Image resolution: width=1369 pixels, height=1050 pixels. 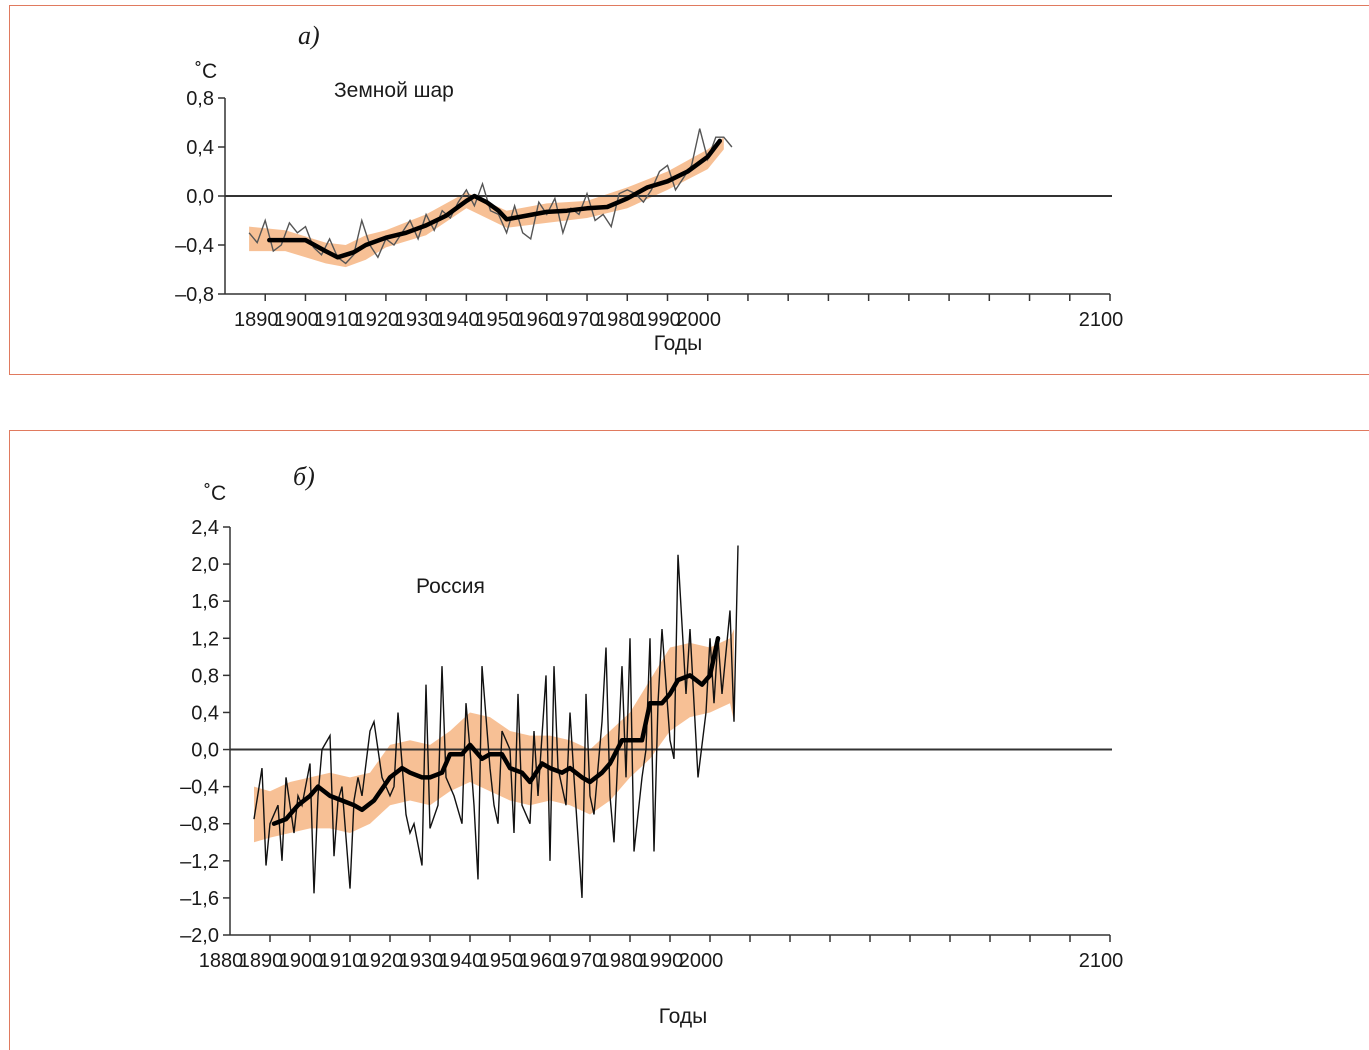 I want to click on panel-b-x-tick-label: 1950, so click(x=501, y=961).